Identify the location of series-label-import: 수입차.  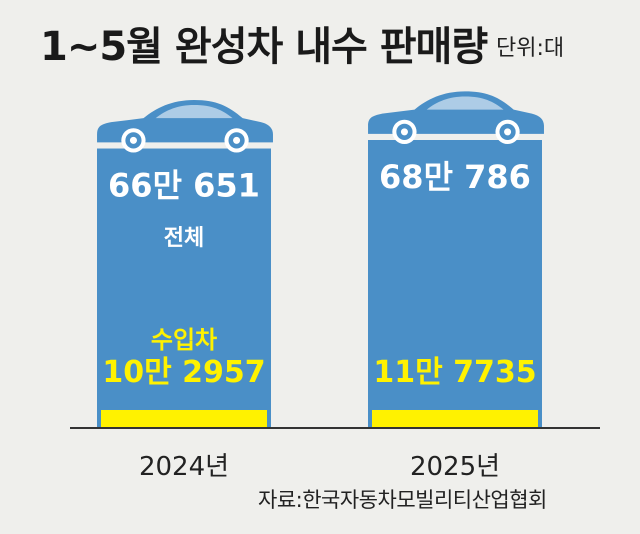
(184, 340).